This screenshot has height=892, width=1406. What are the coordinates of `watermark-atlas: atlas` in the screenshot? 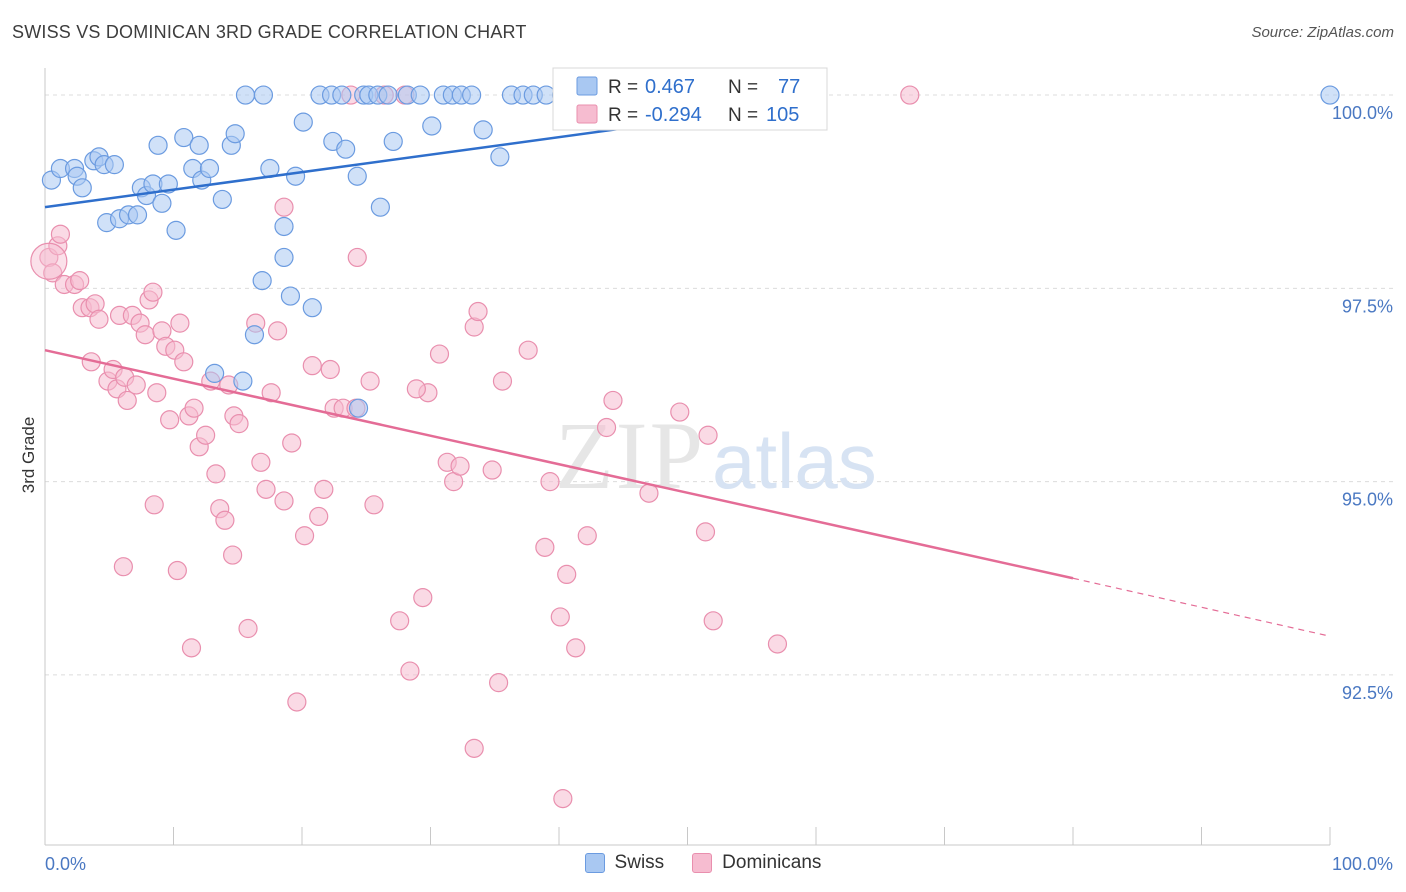 It's located at (794, 461).